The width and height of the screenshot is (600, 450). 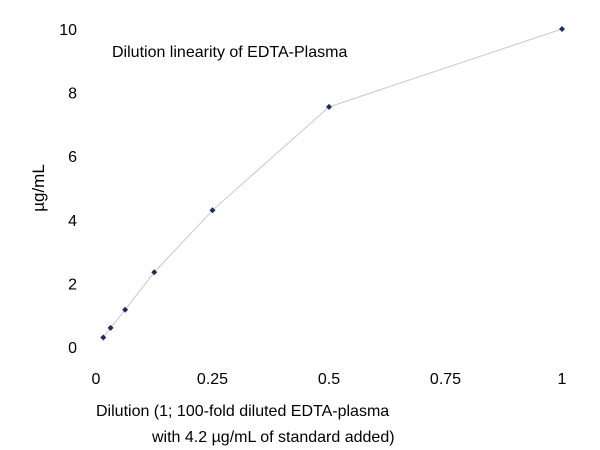 I want to click on x-tick-label: 1, so click(x=562, y=379).